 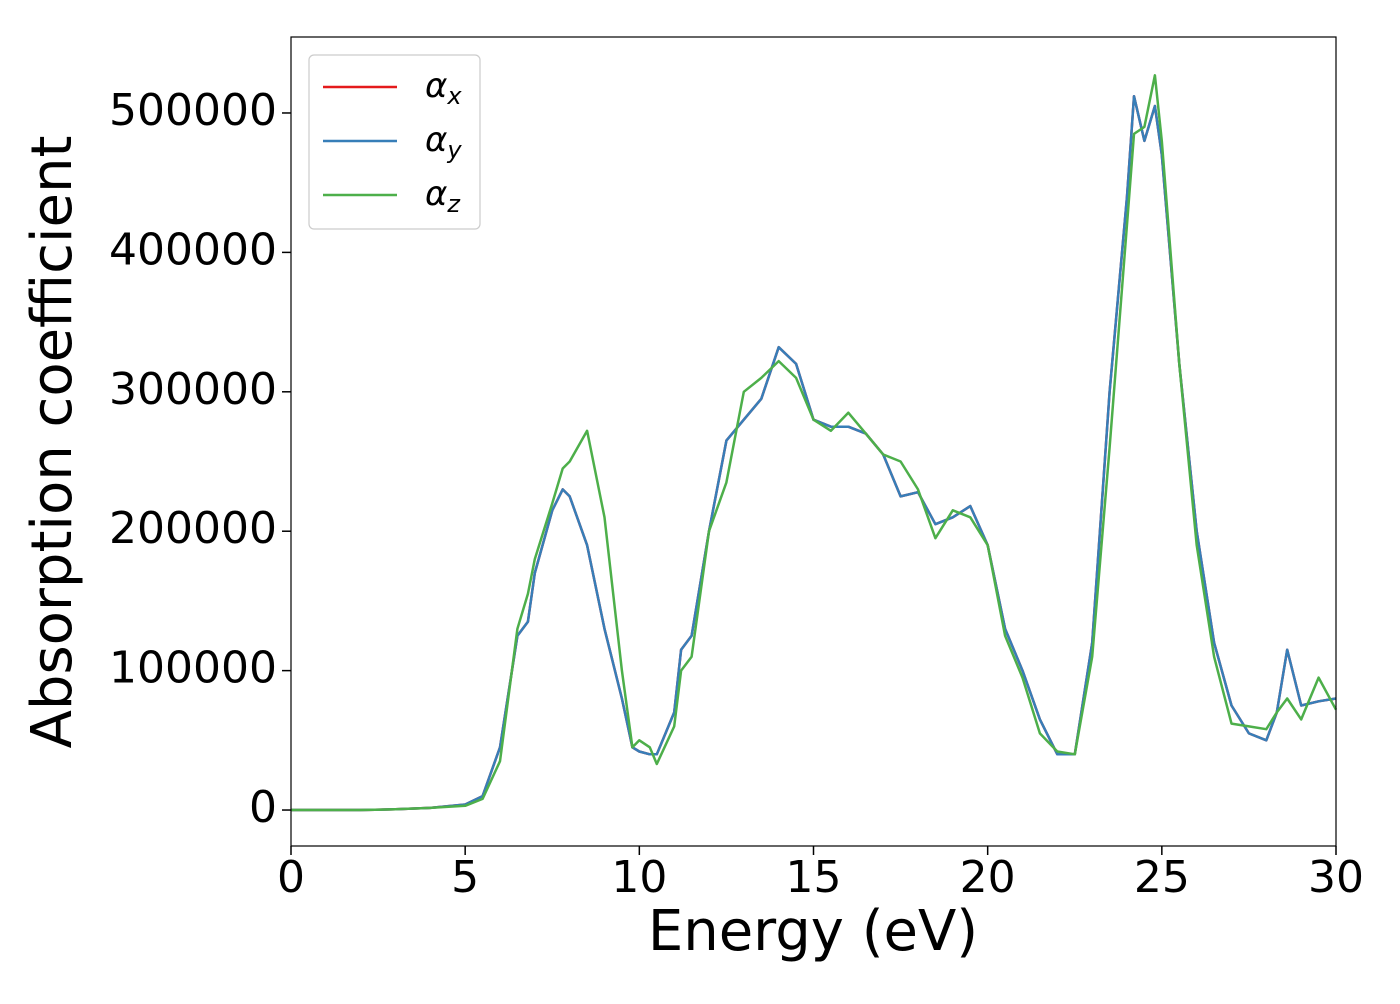 I want to click on y-tick-label: 200000, so click(x=193, y=528).